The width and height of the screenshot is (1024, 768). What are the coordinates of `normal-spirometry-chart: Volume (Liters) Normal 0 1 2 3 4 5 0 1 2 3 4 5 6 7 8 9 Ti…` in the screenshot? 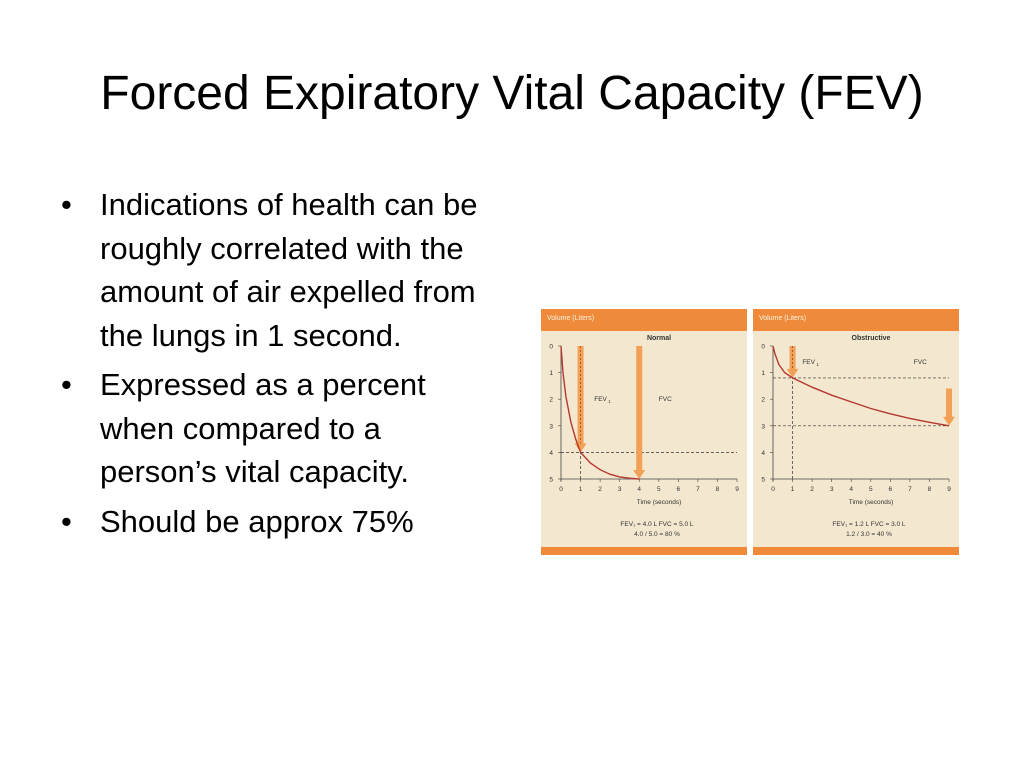 It's located at (644, 432).